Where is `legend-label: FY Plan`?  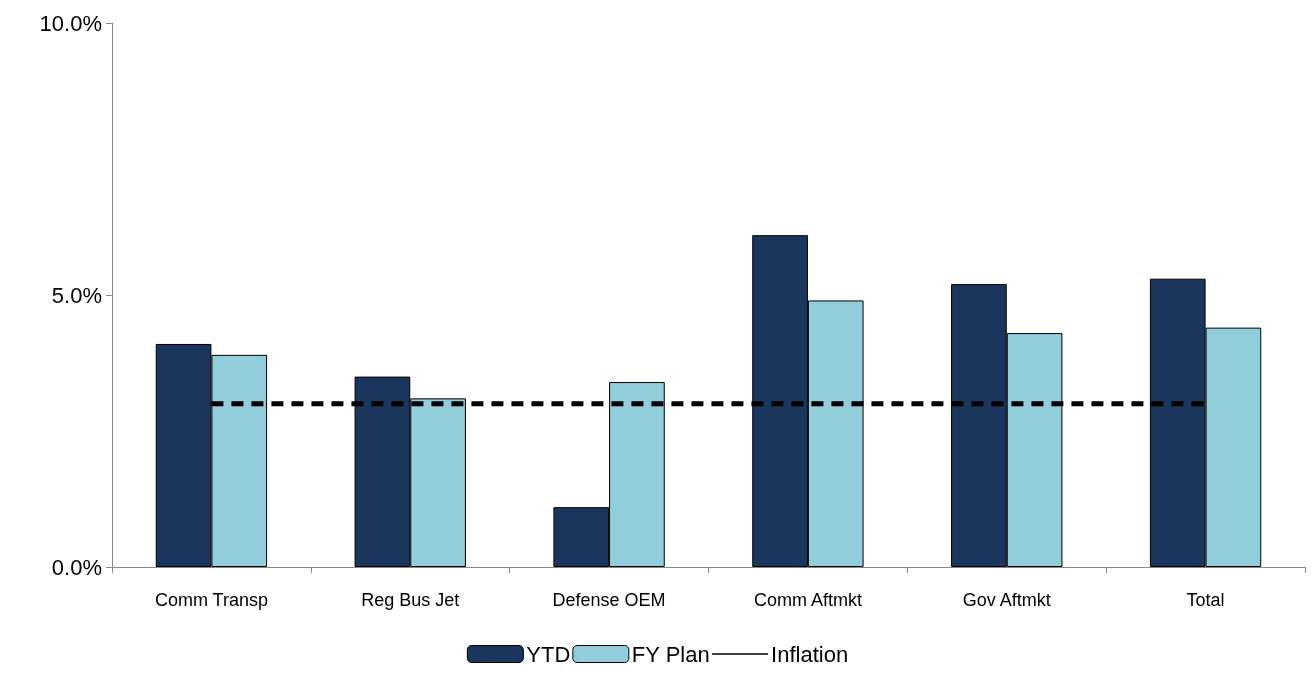 legend-label: FY Plan is located at coordinates (670, 654).